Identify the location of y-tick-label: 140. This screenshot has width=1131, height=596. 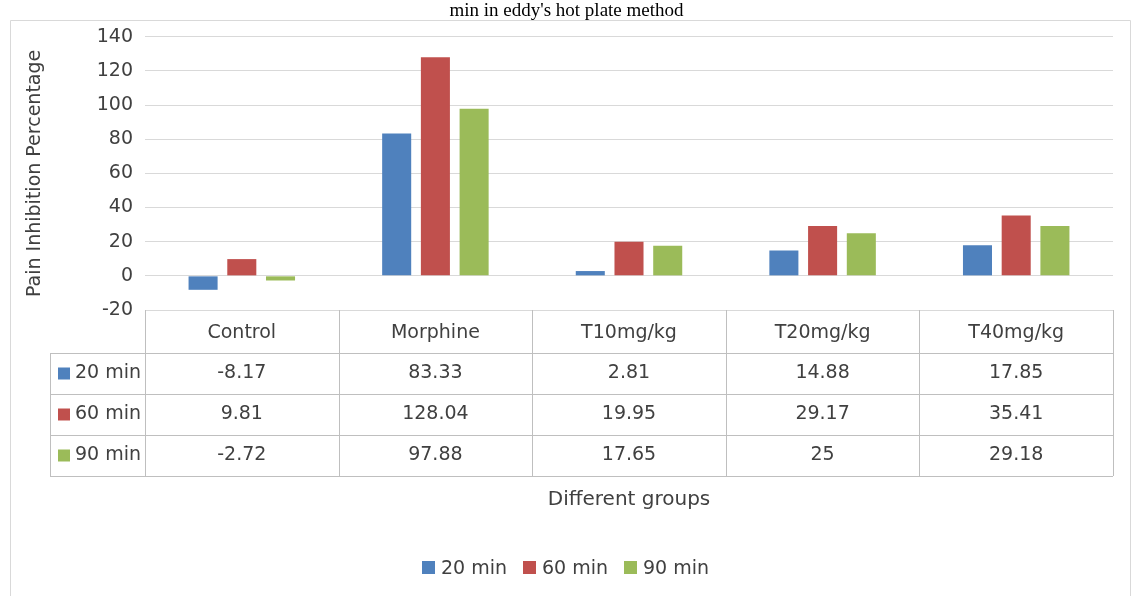
(114, 34).